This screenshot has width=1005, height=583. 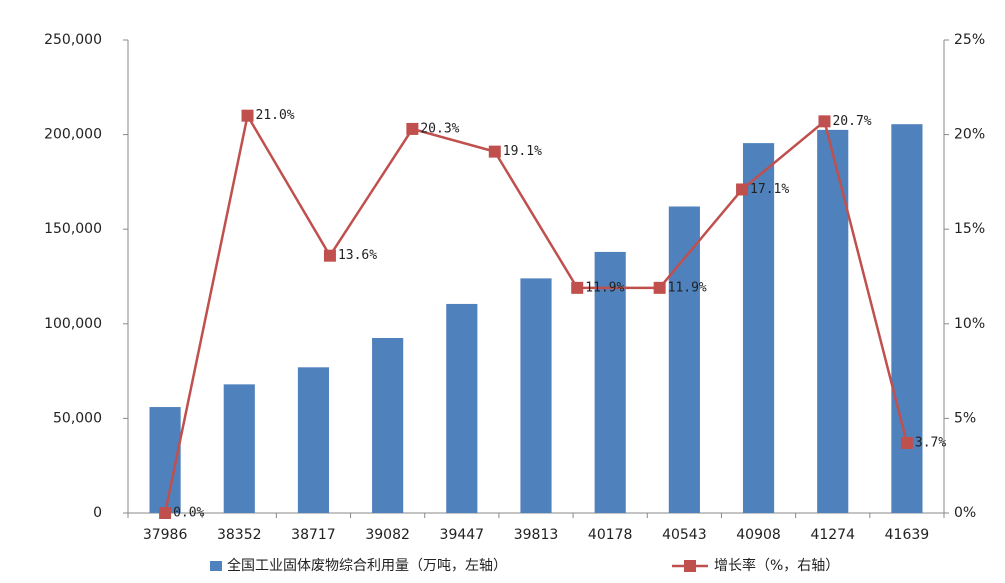 What do you see at coordinates (73, 40) in the screenshot?
I see `y-tick-label: 250,000` at bounding box center [73, 40].